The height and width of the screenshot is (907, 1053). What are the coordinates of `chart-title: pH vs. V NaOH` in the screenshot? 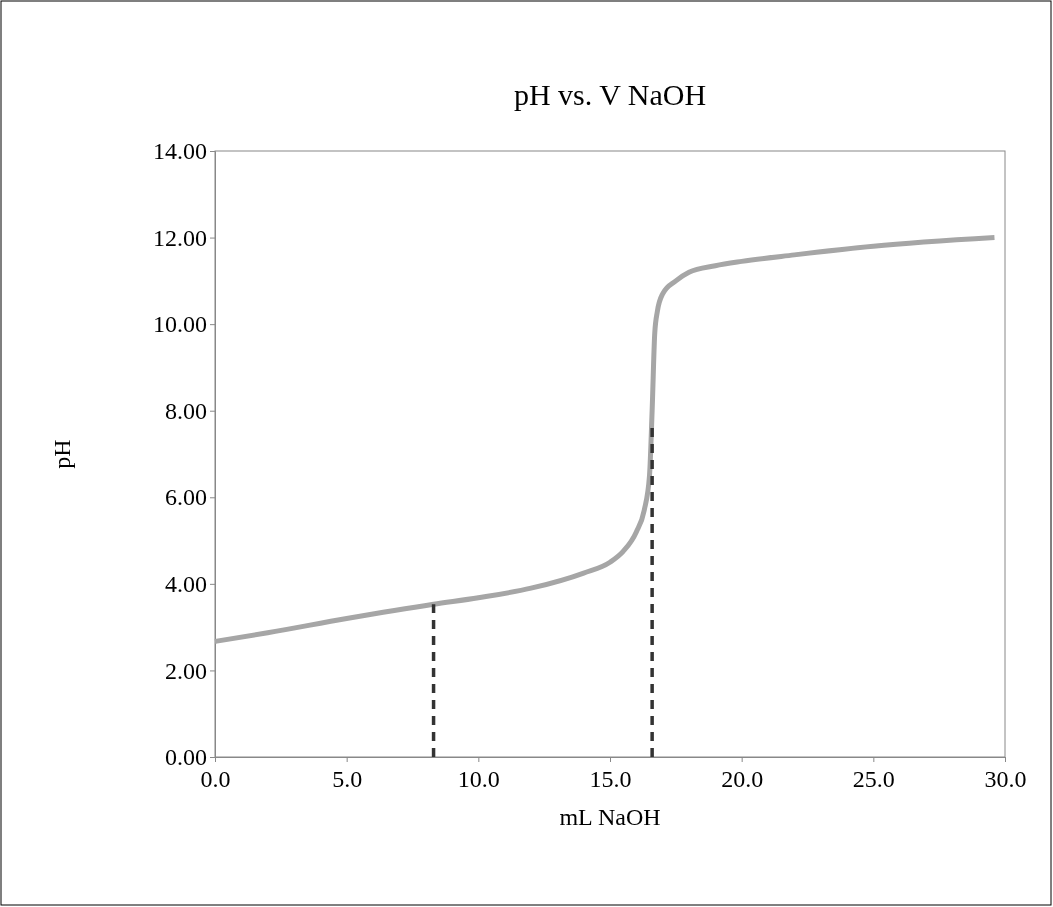 It's located at (610, 94).